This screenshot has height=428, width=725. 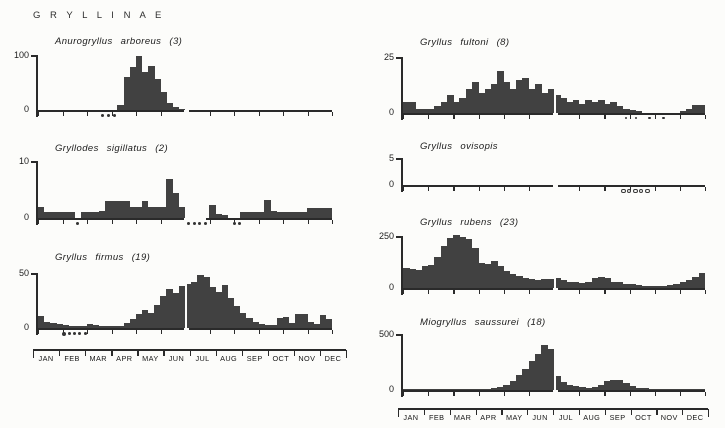 I want to click on month-label: JUN, so click(x=176, y=358).